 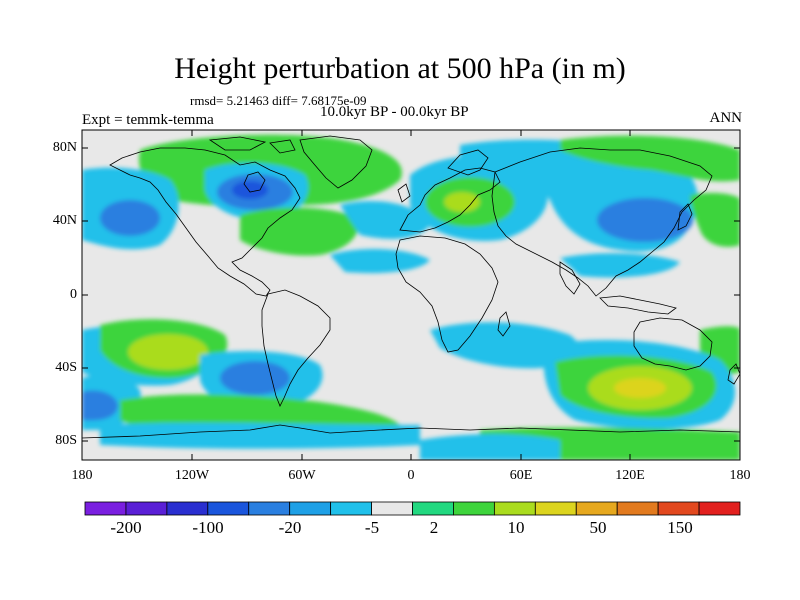 I want to click on contour-cyan-indian, so click(x=620, y=265).